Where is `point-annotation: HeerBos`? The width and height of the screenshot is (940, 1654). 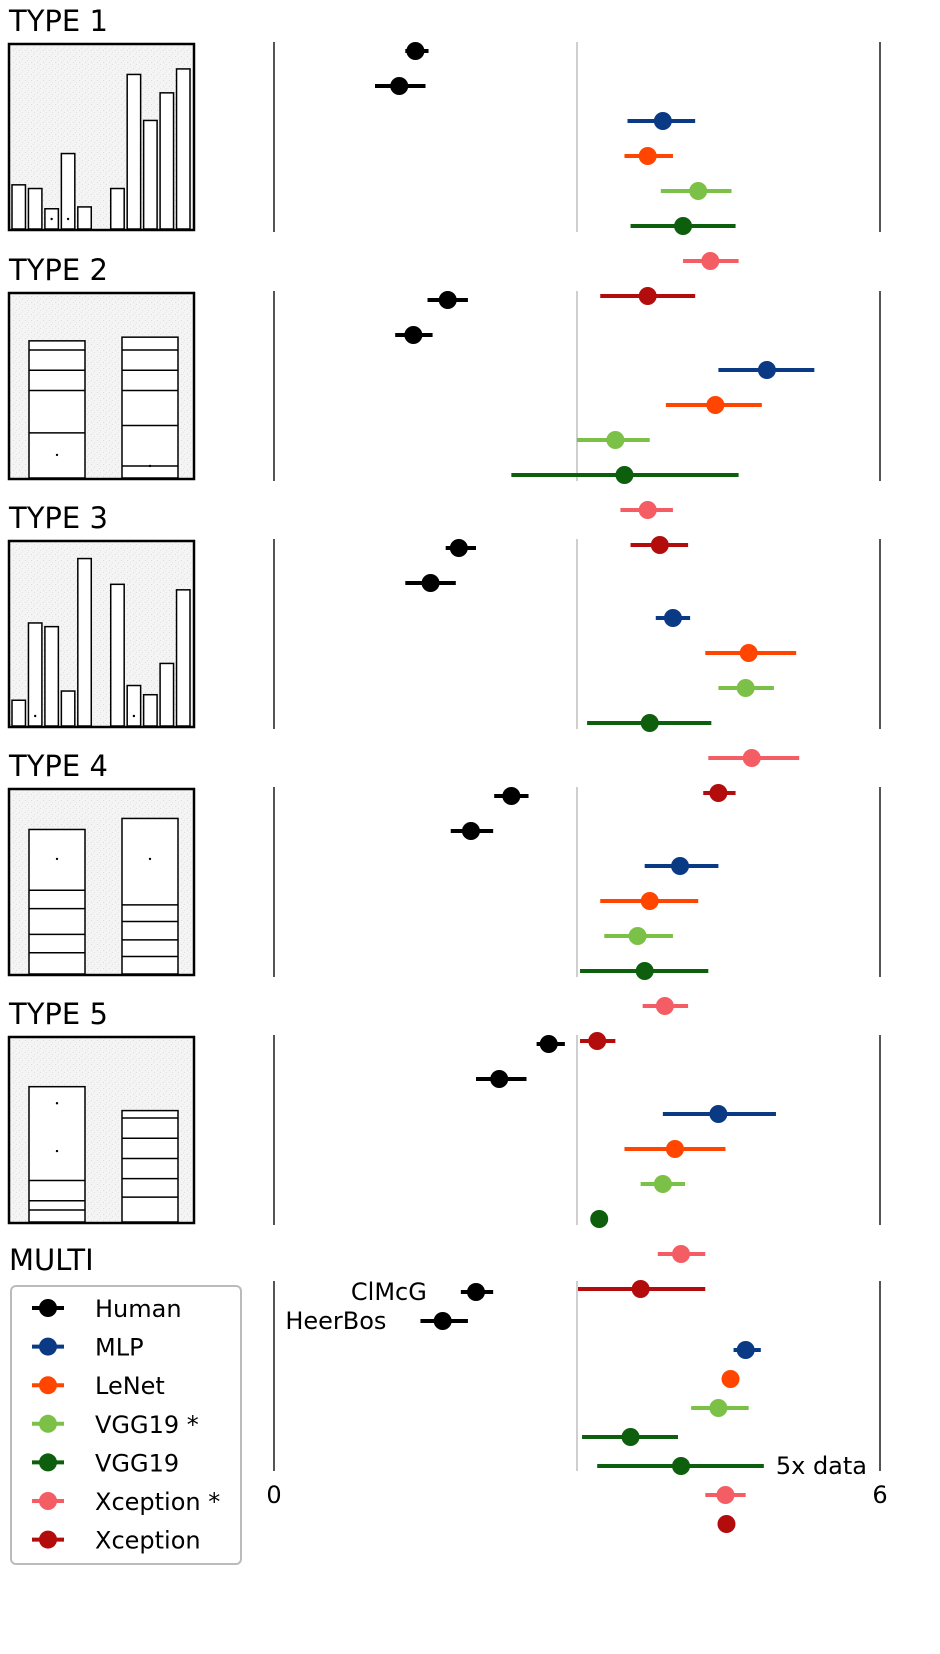 point-annotation: HeerBos is located at coordinates (335, 1321).